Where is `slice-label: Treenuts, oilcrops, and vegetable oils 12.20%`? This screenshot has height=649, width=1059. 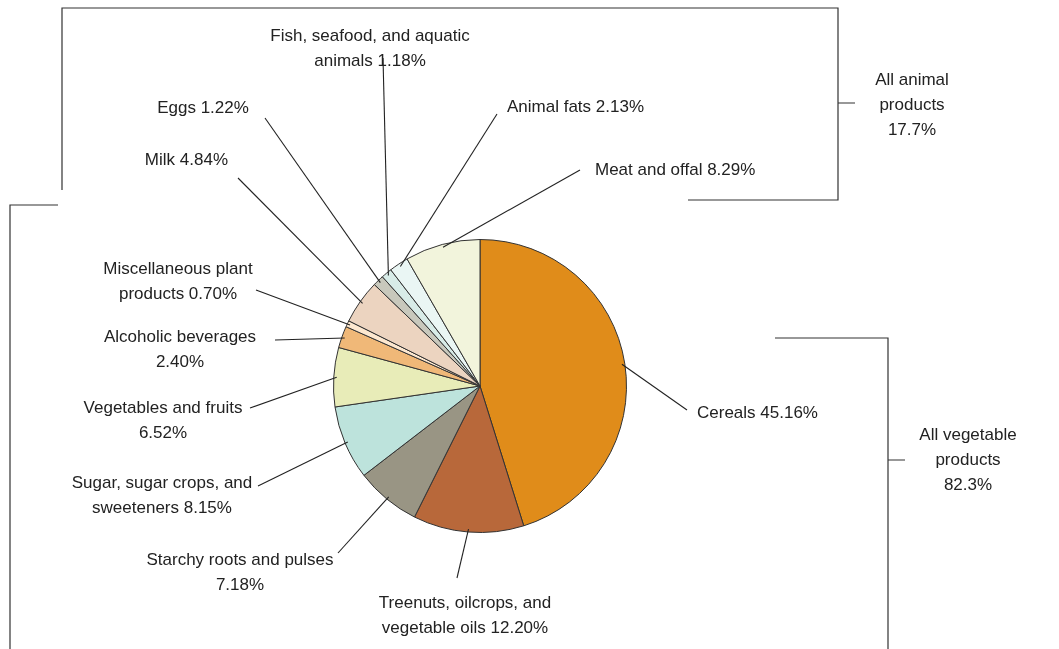
slice-label: Treenuts, oilcrops, and vegetable oils 12.20% is located at coordinates (465, 614).